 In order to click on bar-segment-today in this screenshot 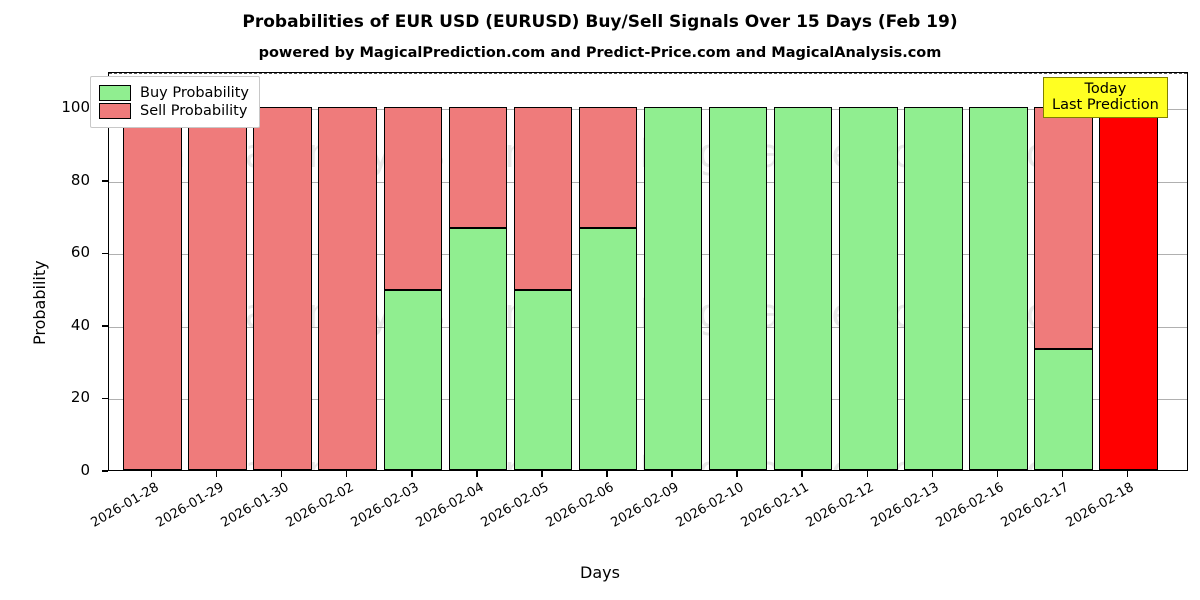, I will do `click(1128, 288)`.